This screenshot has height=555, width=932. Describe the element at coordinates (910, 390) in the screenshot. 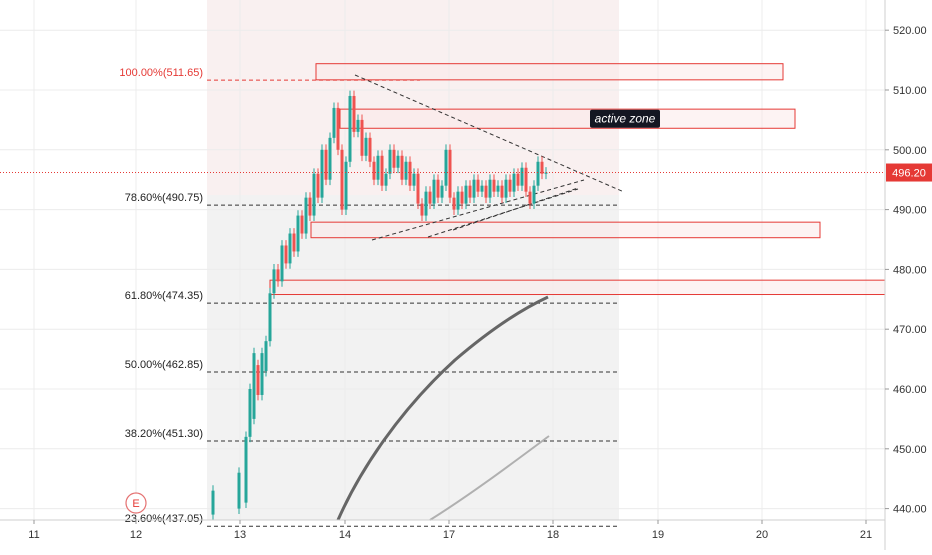

I see `y-tick-label: 460.00` at that location.